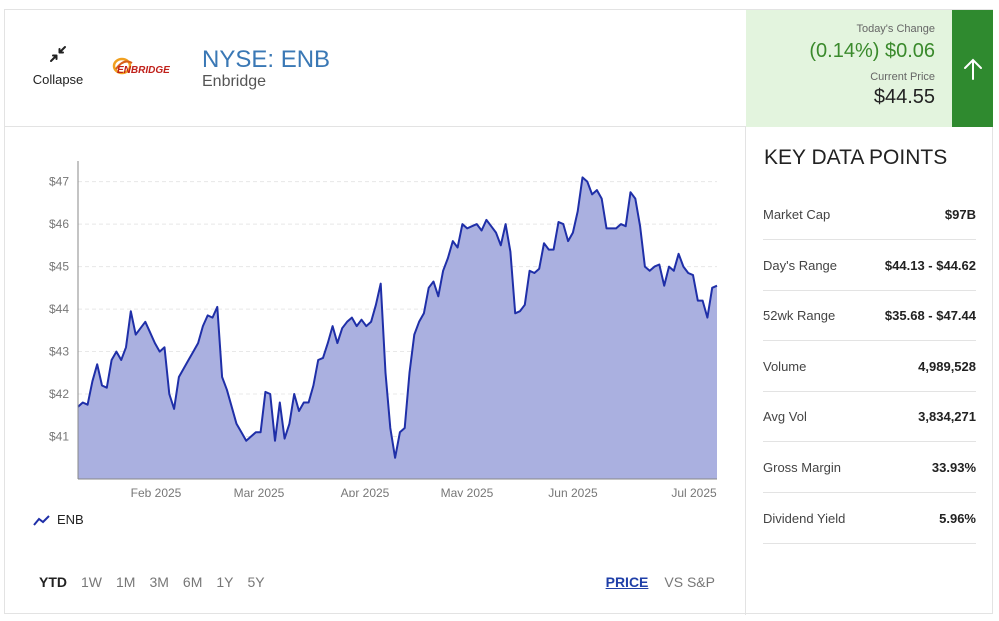  What do you see at coordinates (800, 265) in the screenshot?
I see `key-data-label: Day's Range` at bounding box center [800, 265].